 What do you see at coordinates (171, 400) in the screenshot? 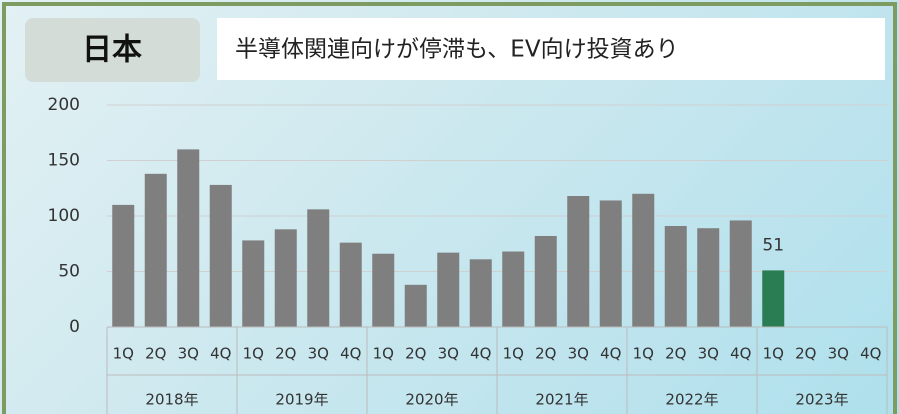
I see `group-label: 2018年` at bounding box center [171, 400].